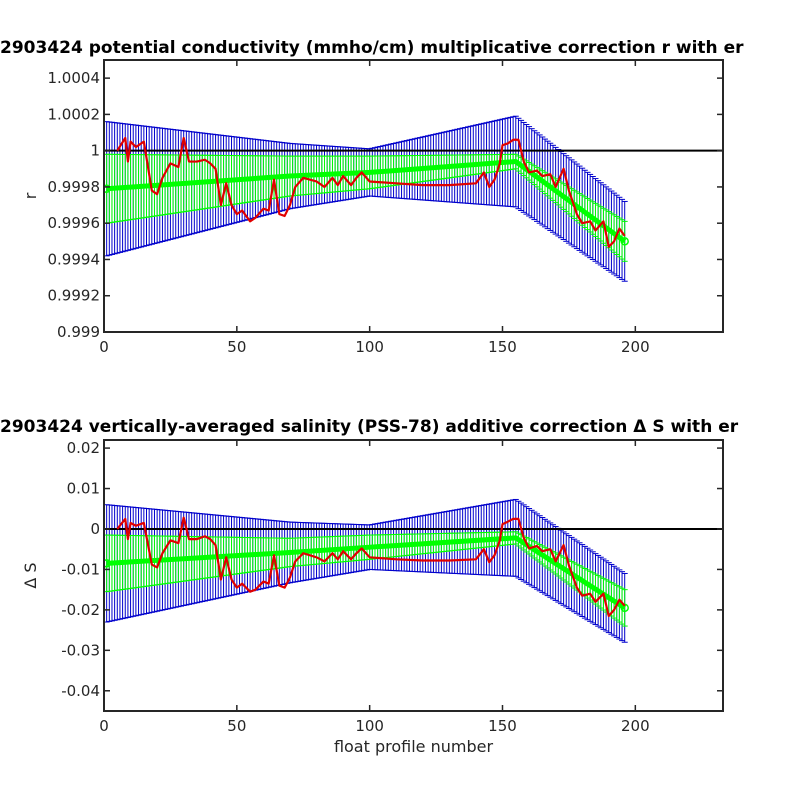  I want to click on y-tick-label: -0.02, so click(80, 610).